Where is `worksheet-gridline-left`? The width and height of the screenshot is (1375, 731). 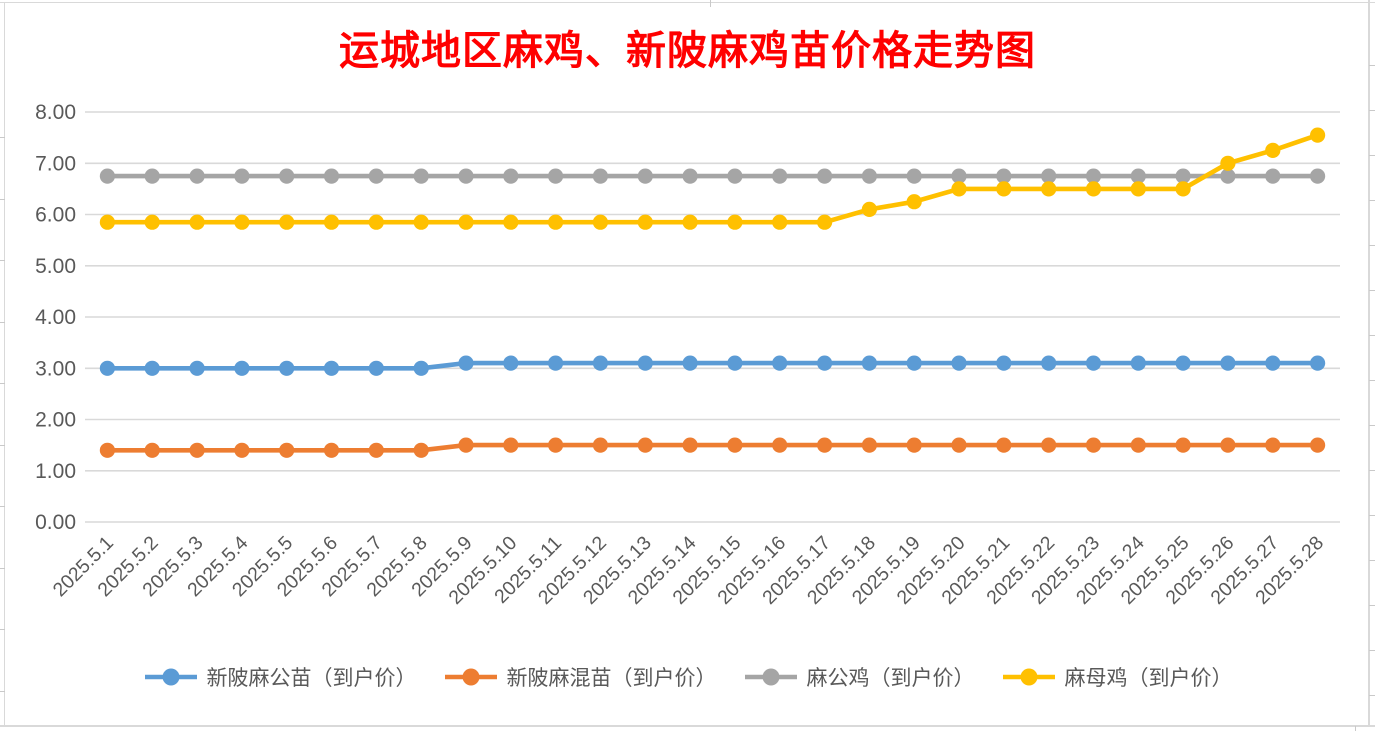 worksheet-gridline-left is located at coordinates (4, 364).